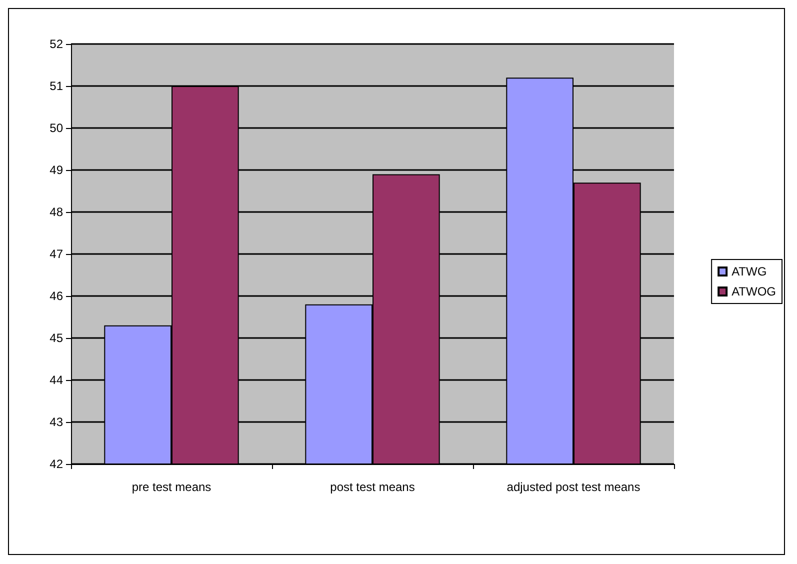 Image resolution: width=797 pixels, height=564 pixels. What do you see at coordinates (57, 254) in the screenshot?
I see `y-tick-label: 47` at bounding box center [57, 254].